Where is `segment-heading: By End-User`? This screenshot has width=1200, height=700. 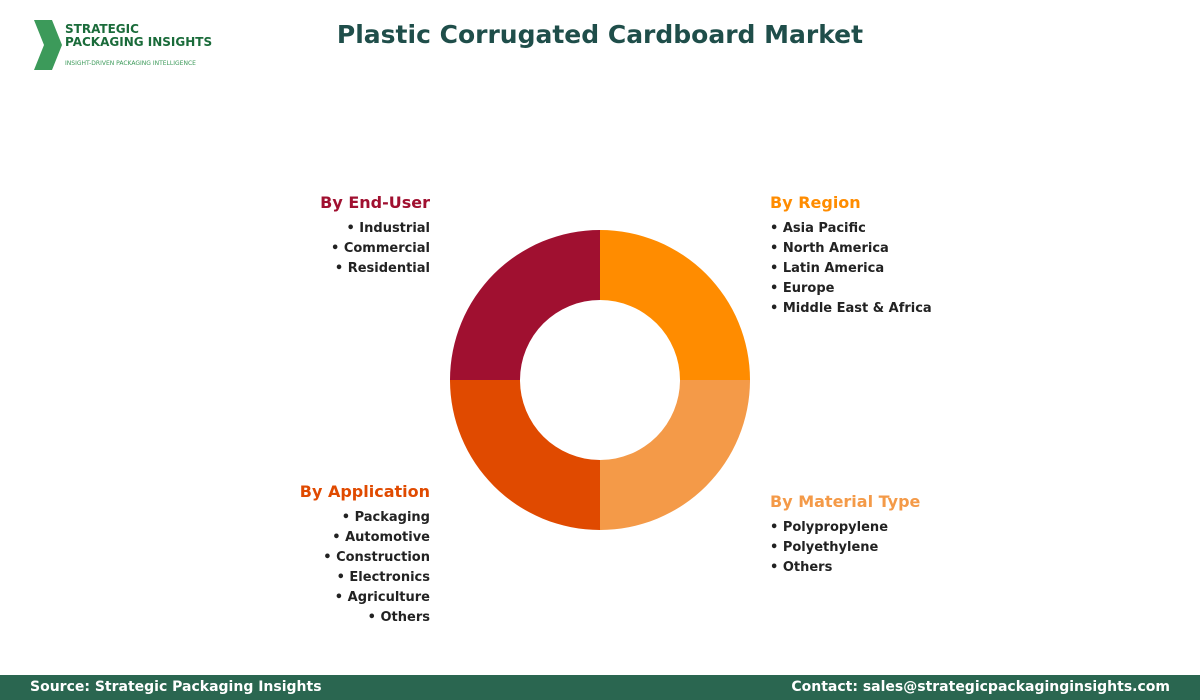 segment-heading: By End-User is located at coordinates (375, 202).